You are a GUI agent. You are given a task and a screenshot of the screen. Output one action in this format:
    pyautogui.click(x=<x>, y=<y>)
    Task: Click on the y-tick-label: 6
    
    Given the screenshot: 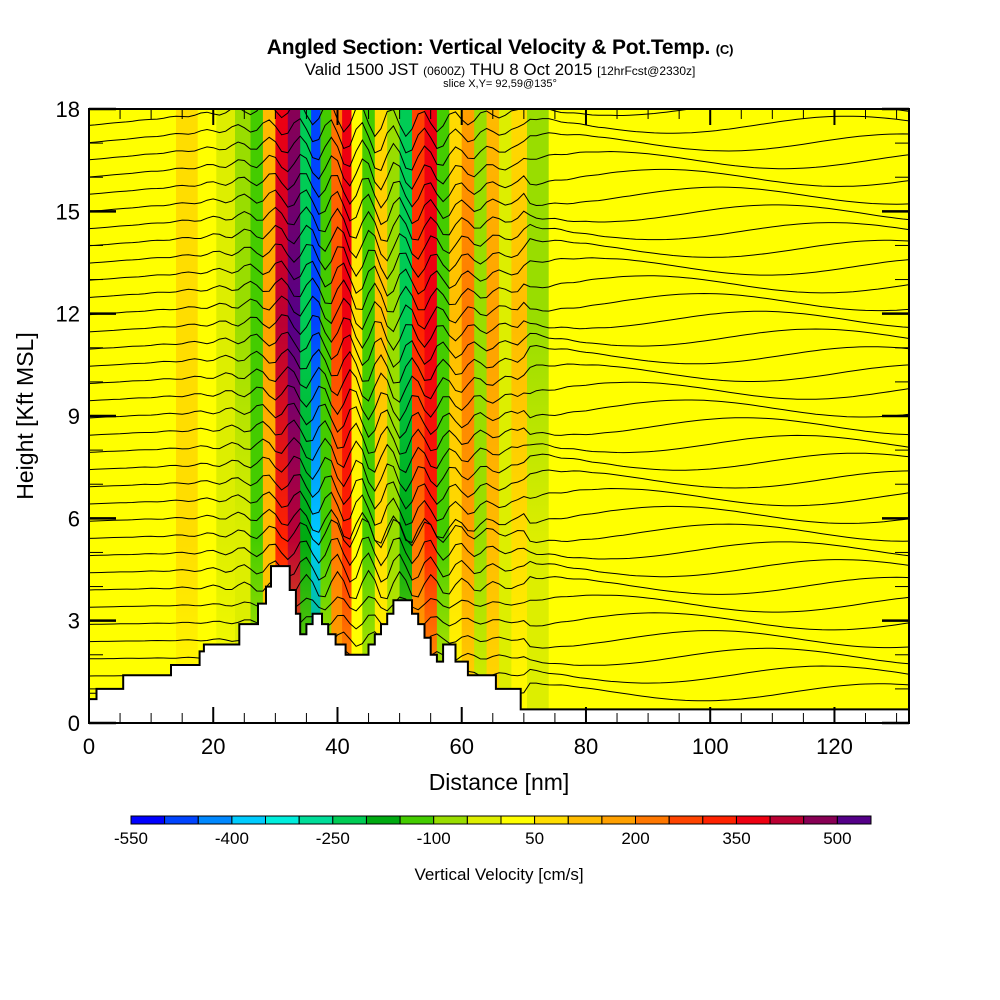 What is the action you would take?
    pyautogui.click(x=74, y=518)
    